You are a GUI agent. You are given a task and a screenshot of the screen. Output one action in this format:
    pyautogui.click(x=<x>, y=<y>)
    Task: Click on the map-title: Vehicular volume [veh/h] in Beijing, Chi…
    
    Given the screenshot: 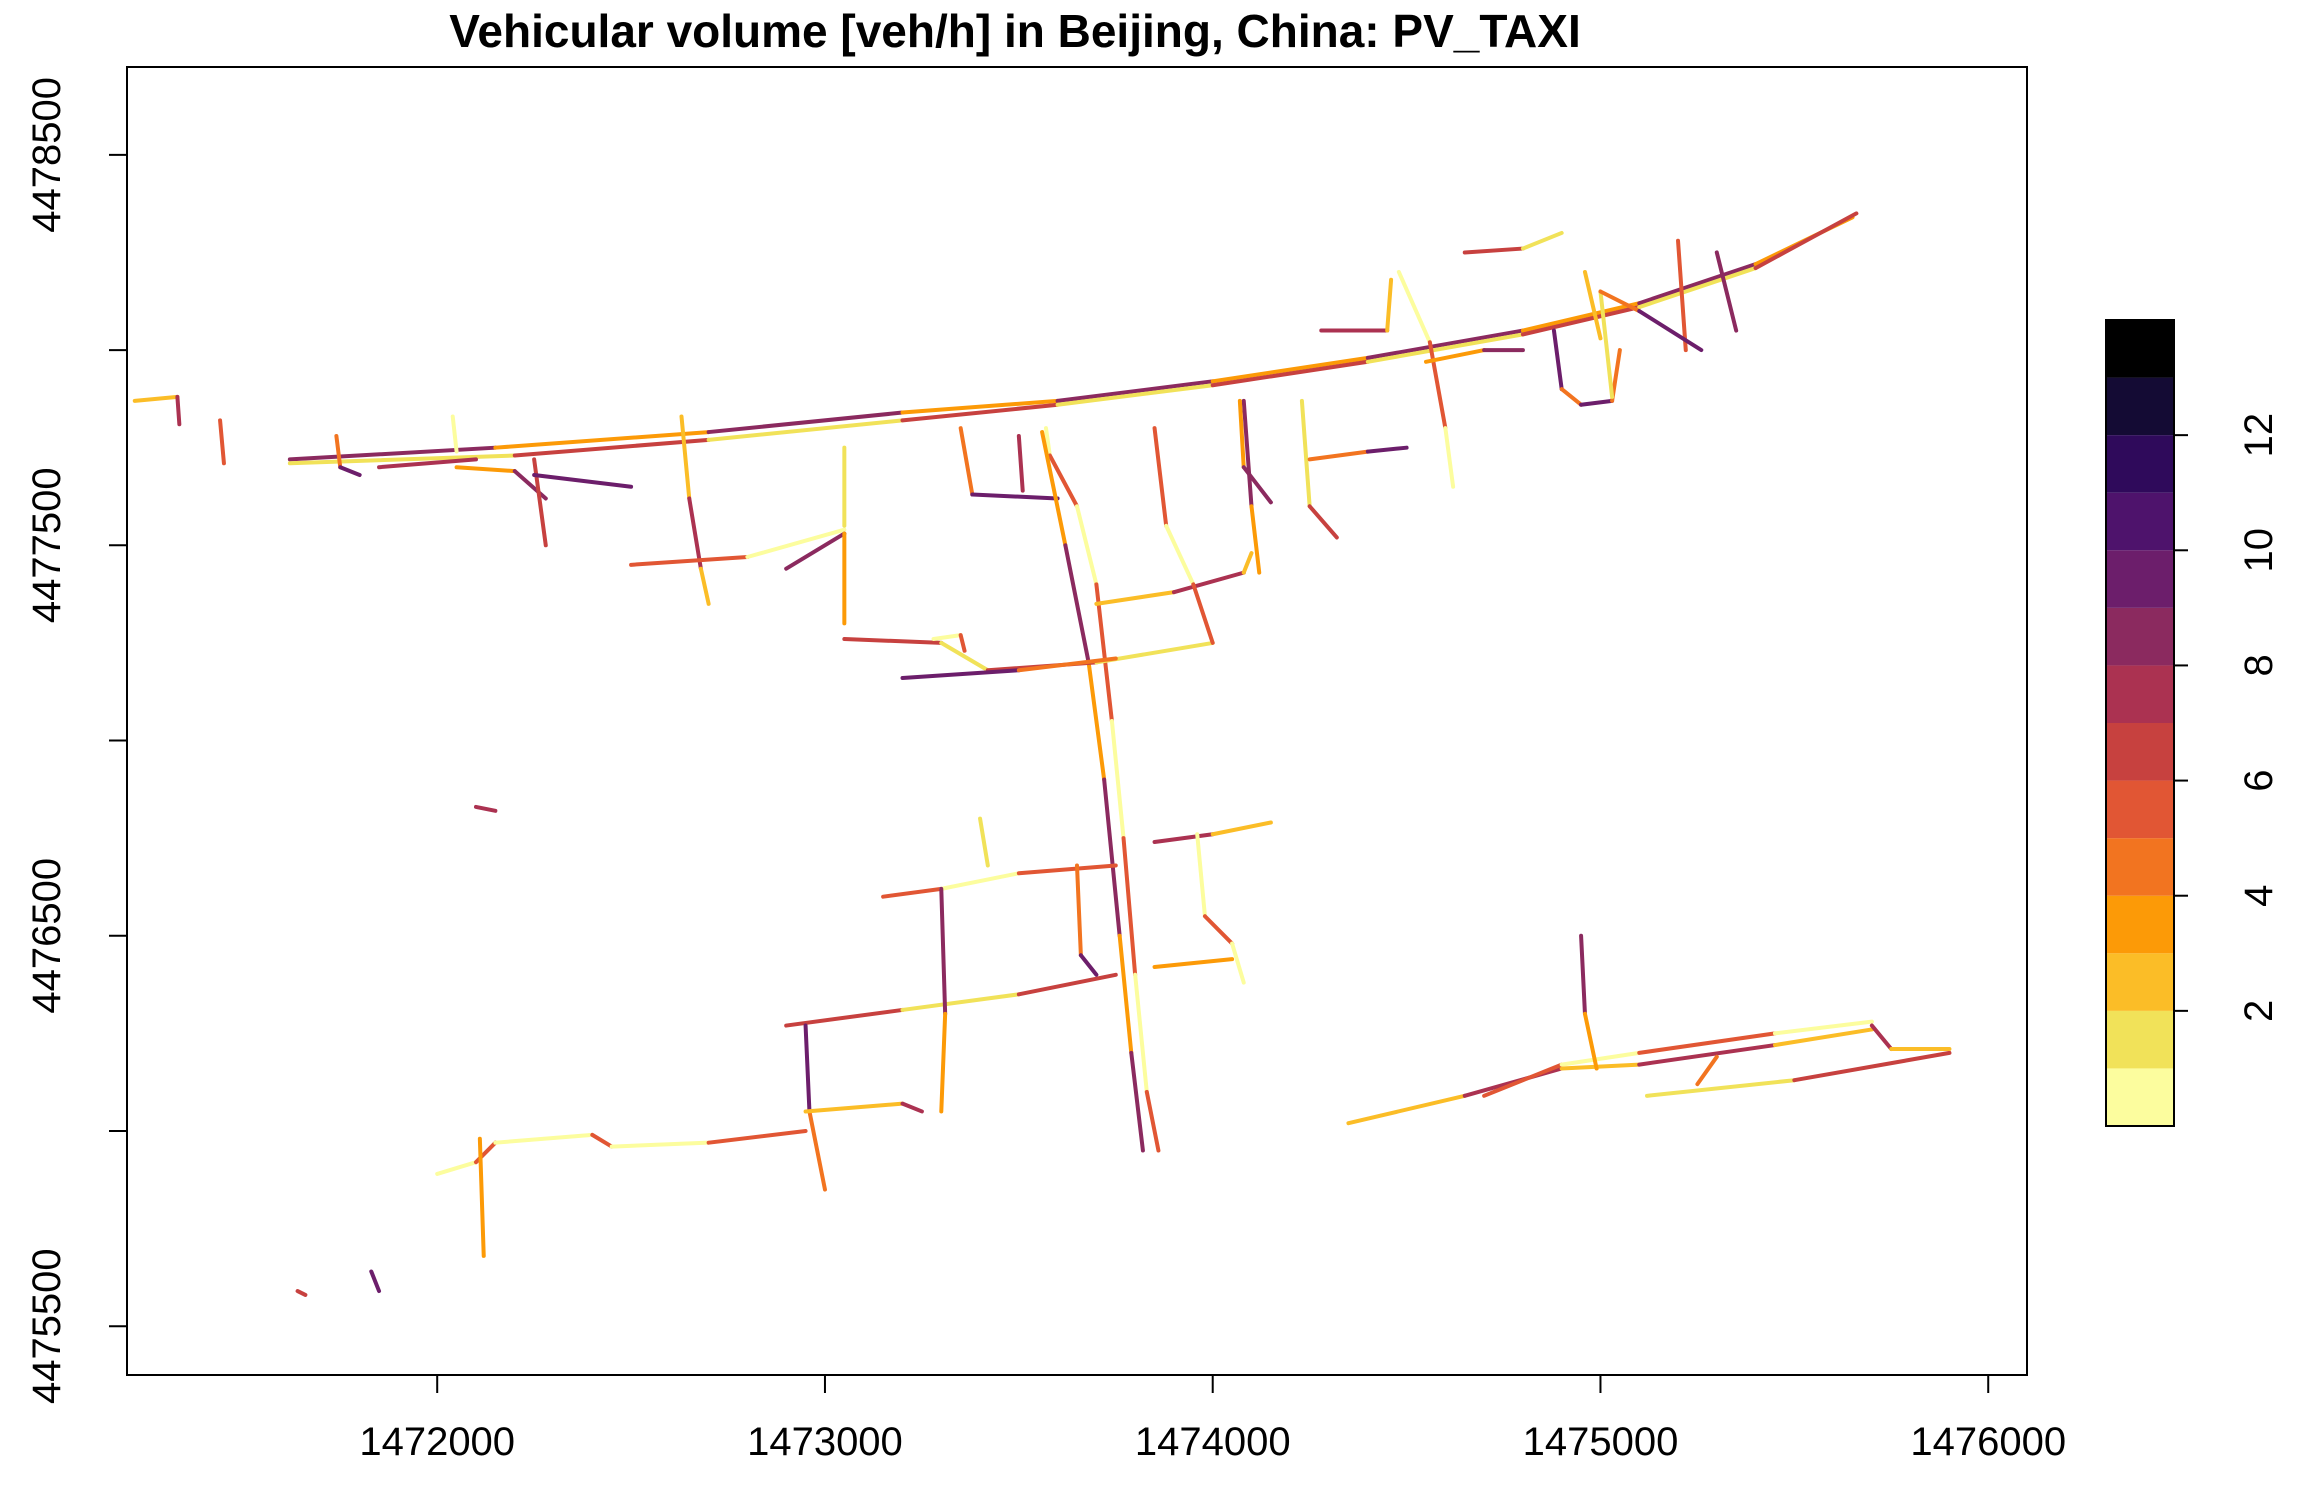 What is the action you would take?
    pyautogui.click(x=1015, y=31)
    